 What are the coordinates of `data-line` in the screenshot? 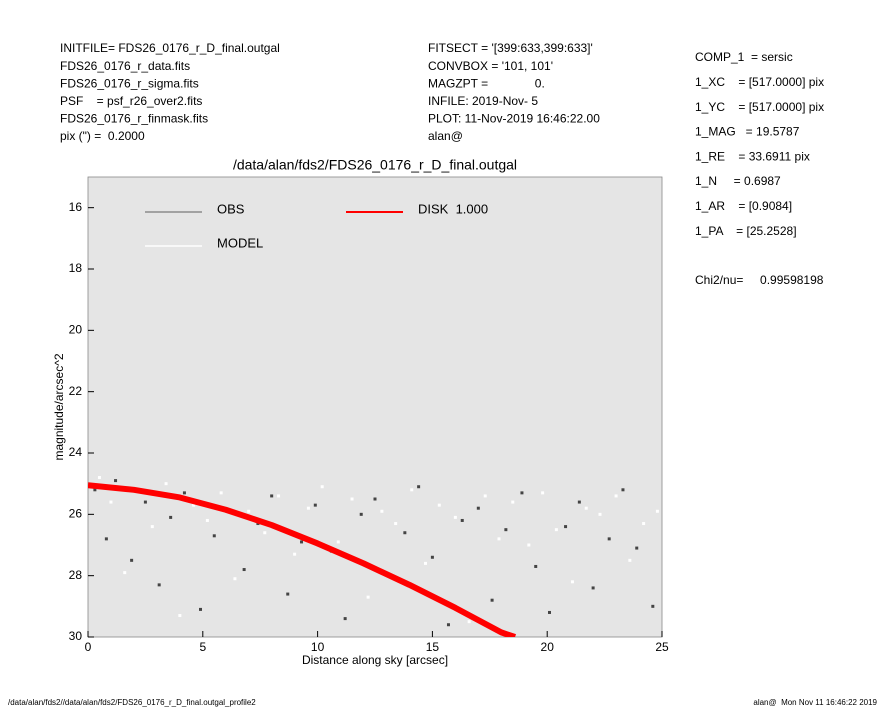 It's located at (302, 559).